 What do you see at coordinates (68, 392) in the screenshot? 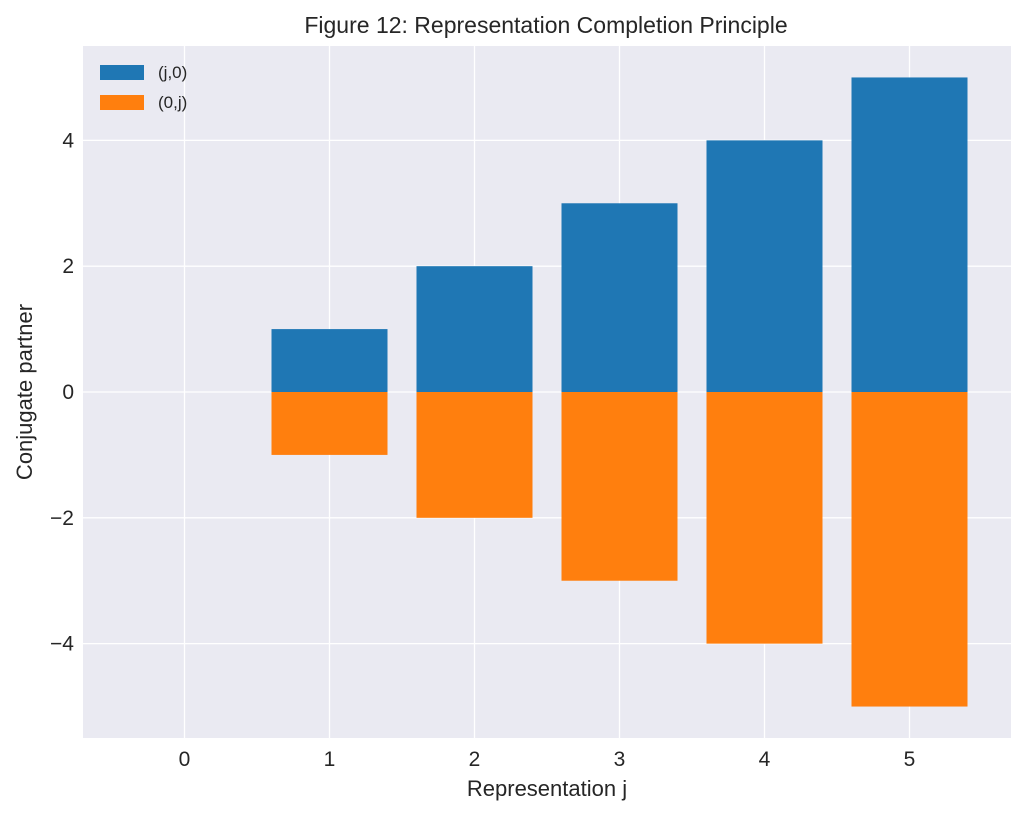
I see `y-tick-label: 0` at bounding box center [68, 392].